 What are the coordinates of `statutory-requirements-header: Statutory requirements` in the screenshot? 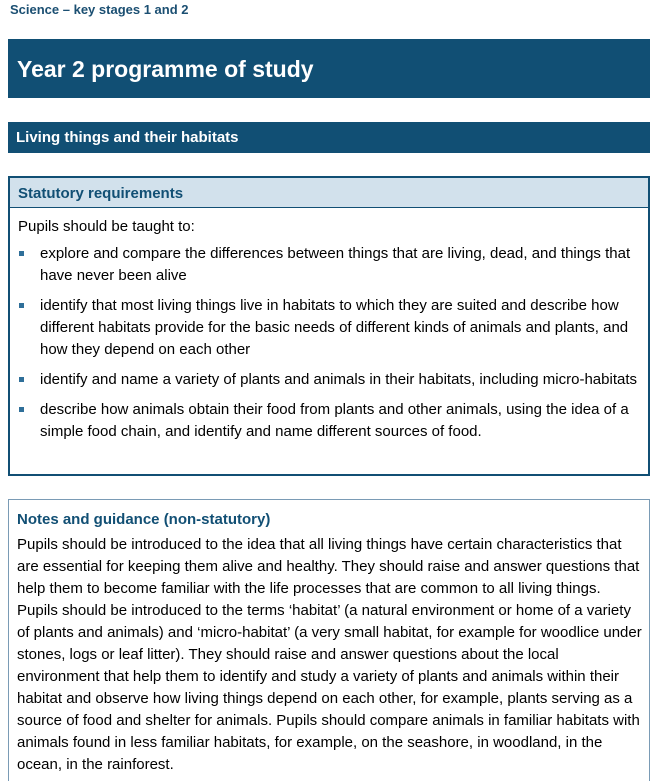 It's located at (329, 193).